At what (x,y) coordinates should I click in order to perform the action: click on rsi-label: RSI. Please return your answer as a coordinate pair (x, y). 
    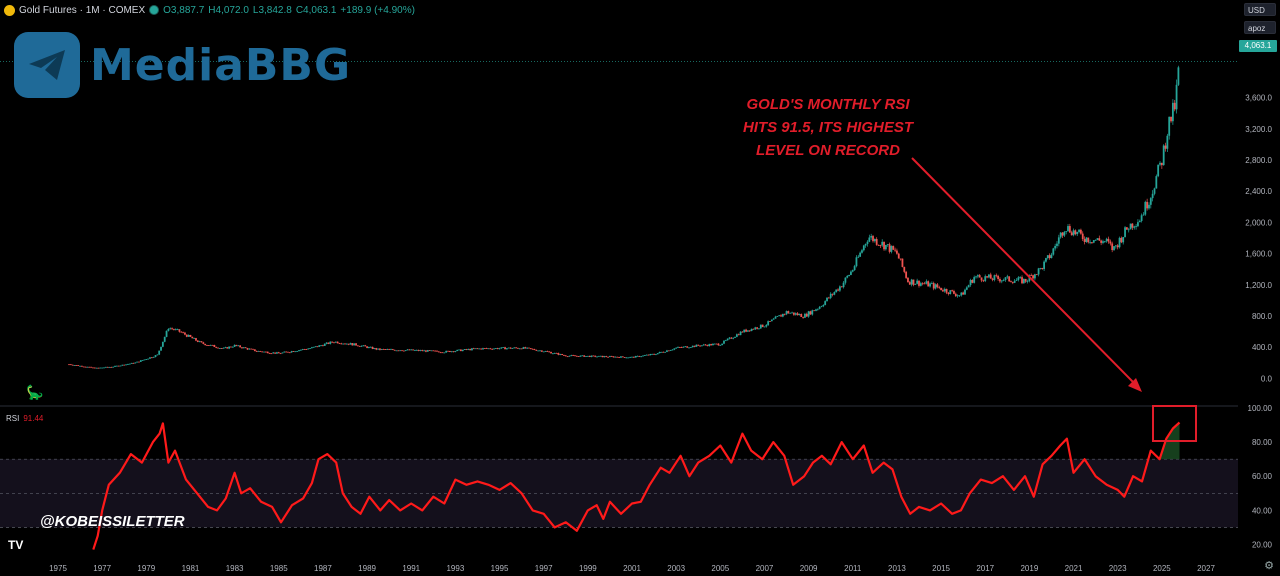
    Looking at the image, I should click on (13, 418).